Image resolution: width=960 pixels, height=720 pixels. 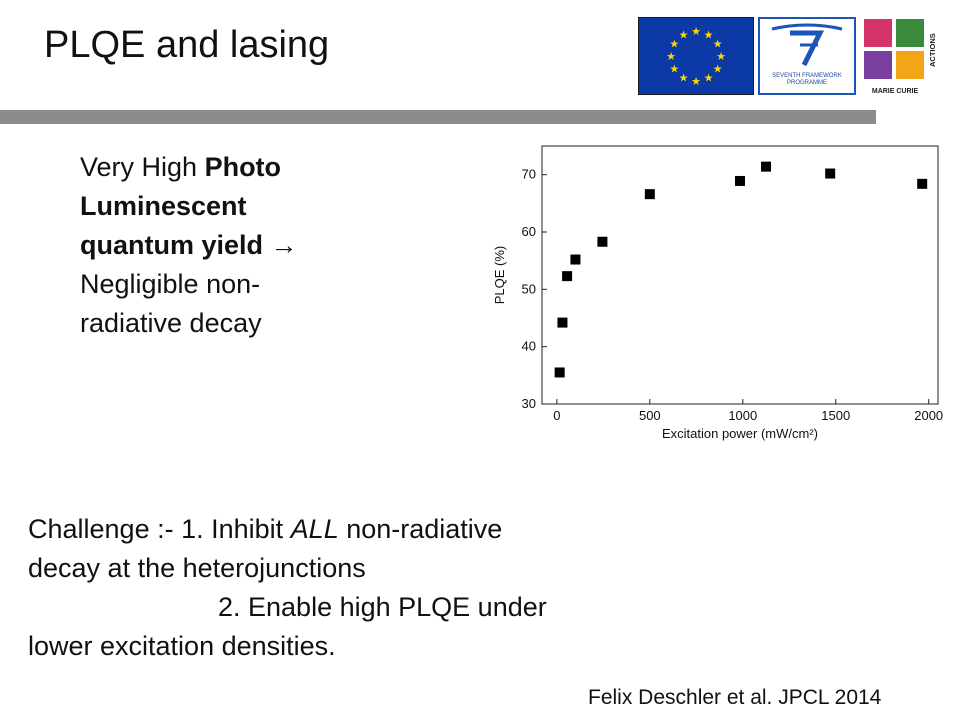 I want to click on summary-bold-3: quantum yield, so click(x=172, y=245).